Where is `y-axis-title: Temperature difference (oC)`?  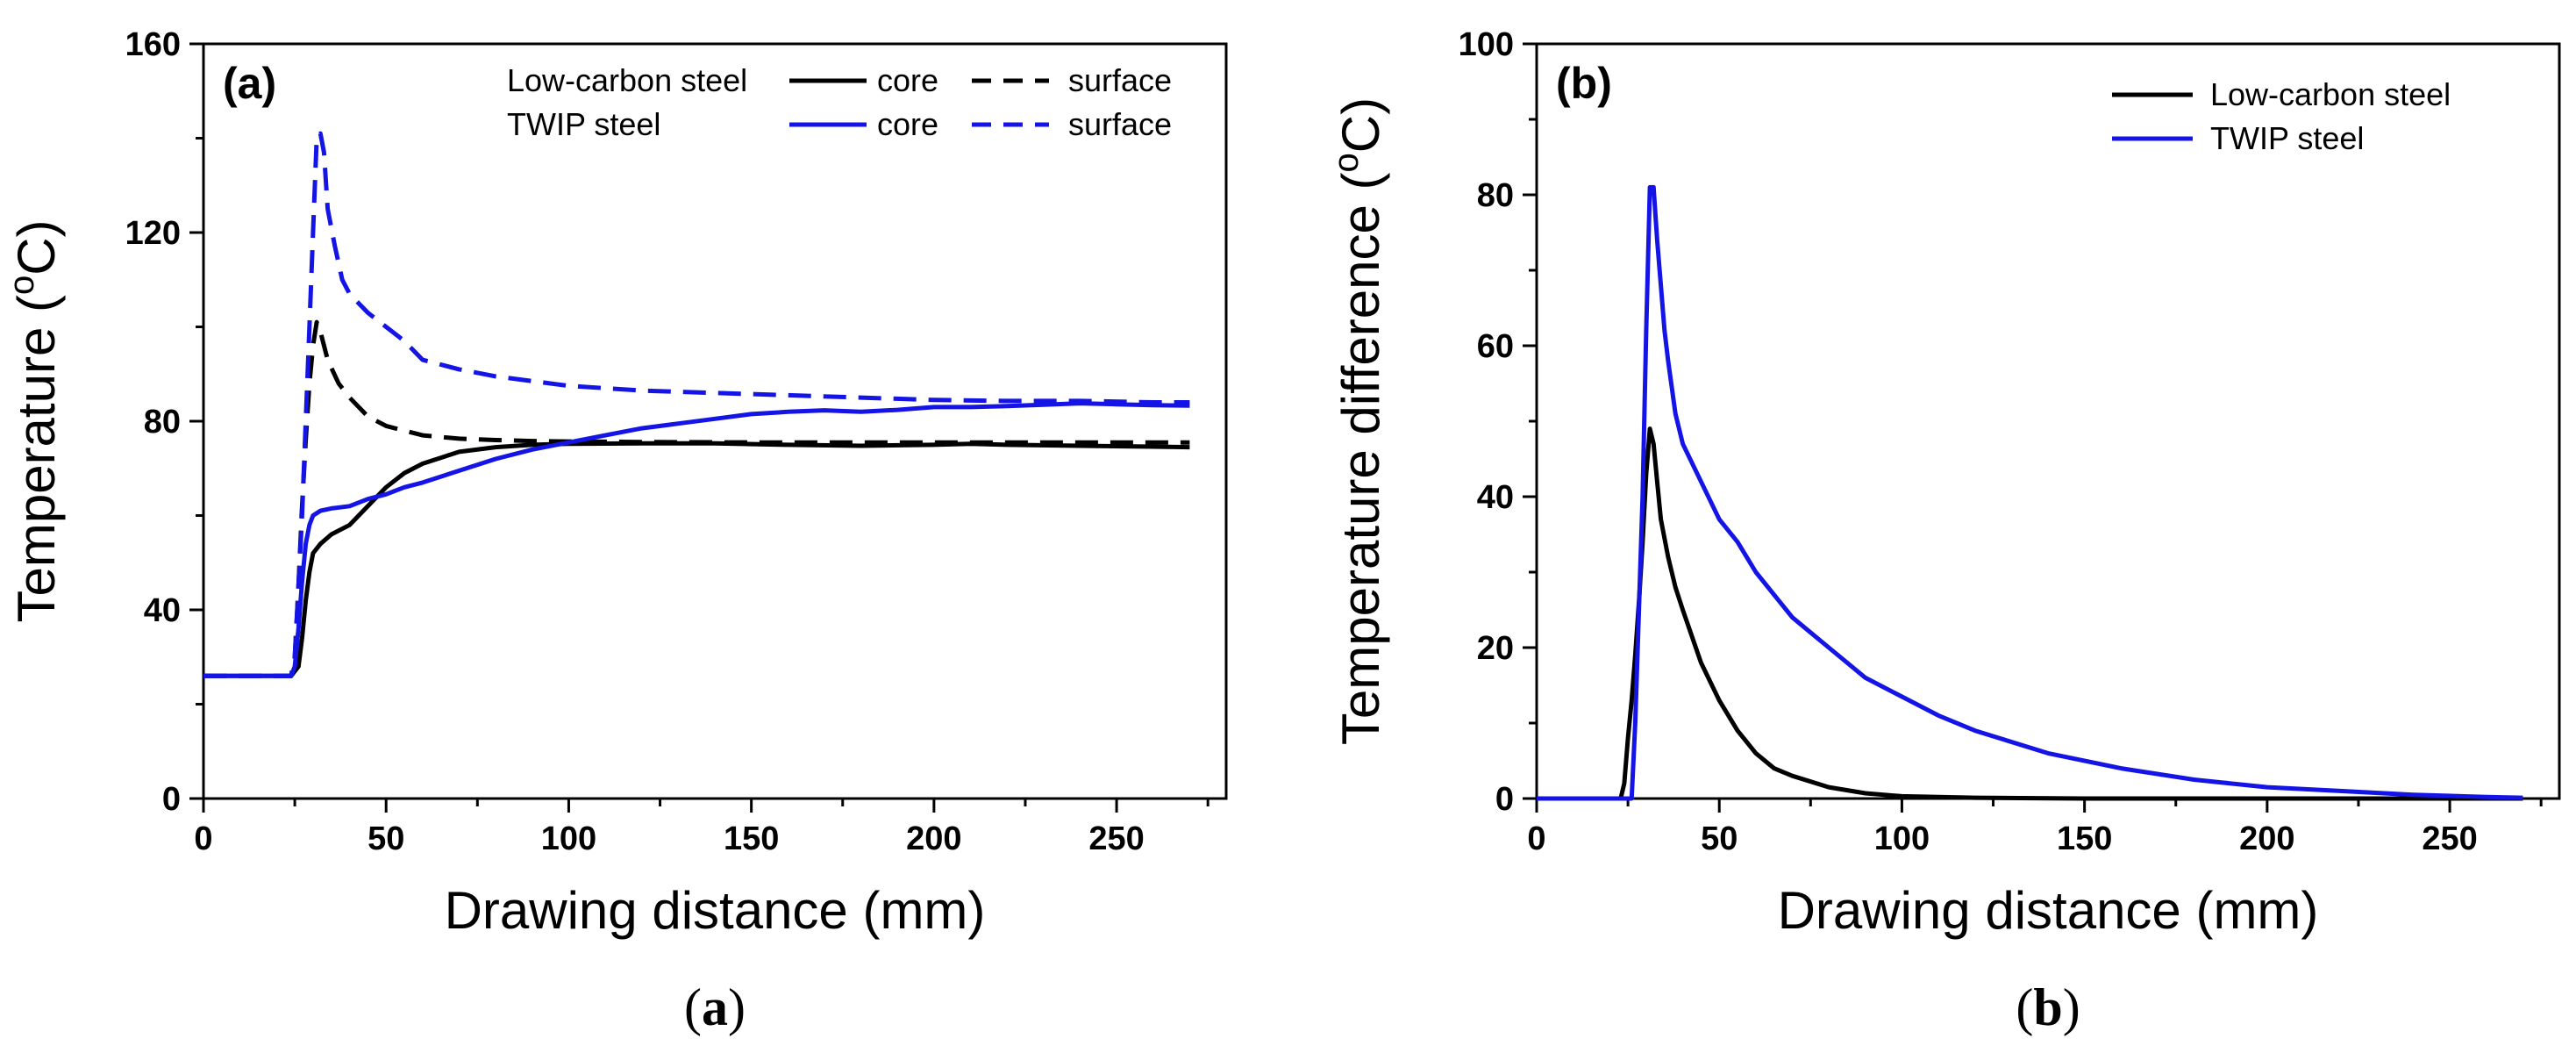
y-axis-title: Temperature difference (oC) is located at coordinates (1359, 421).